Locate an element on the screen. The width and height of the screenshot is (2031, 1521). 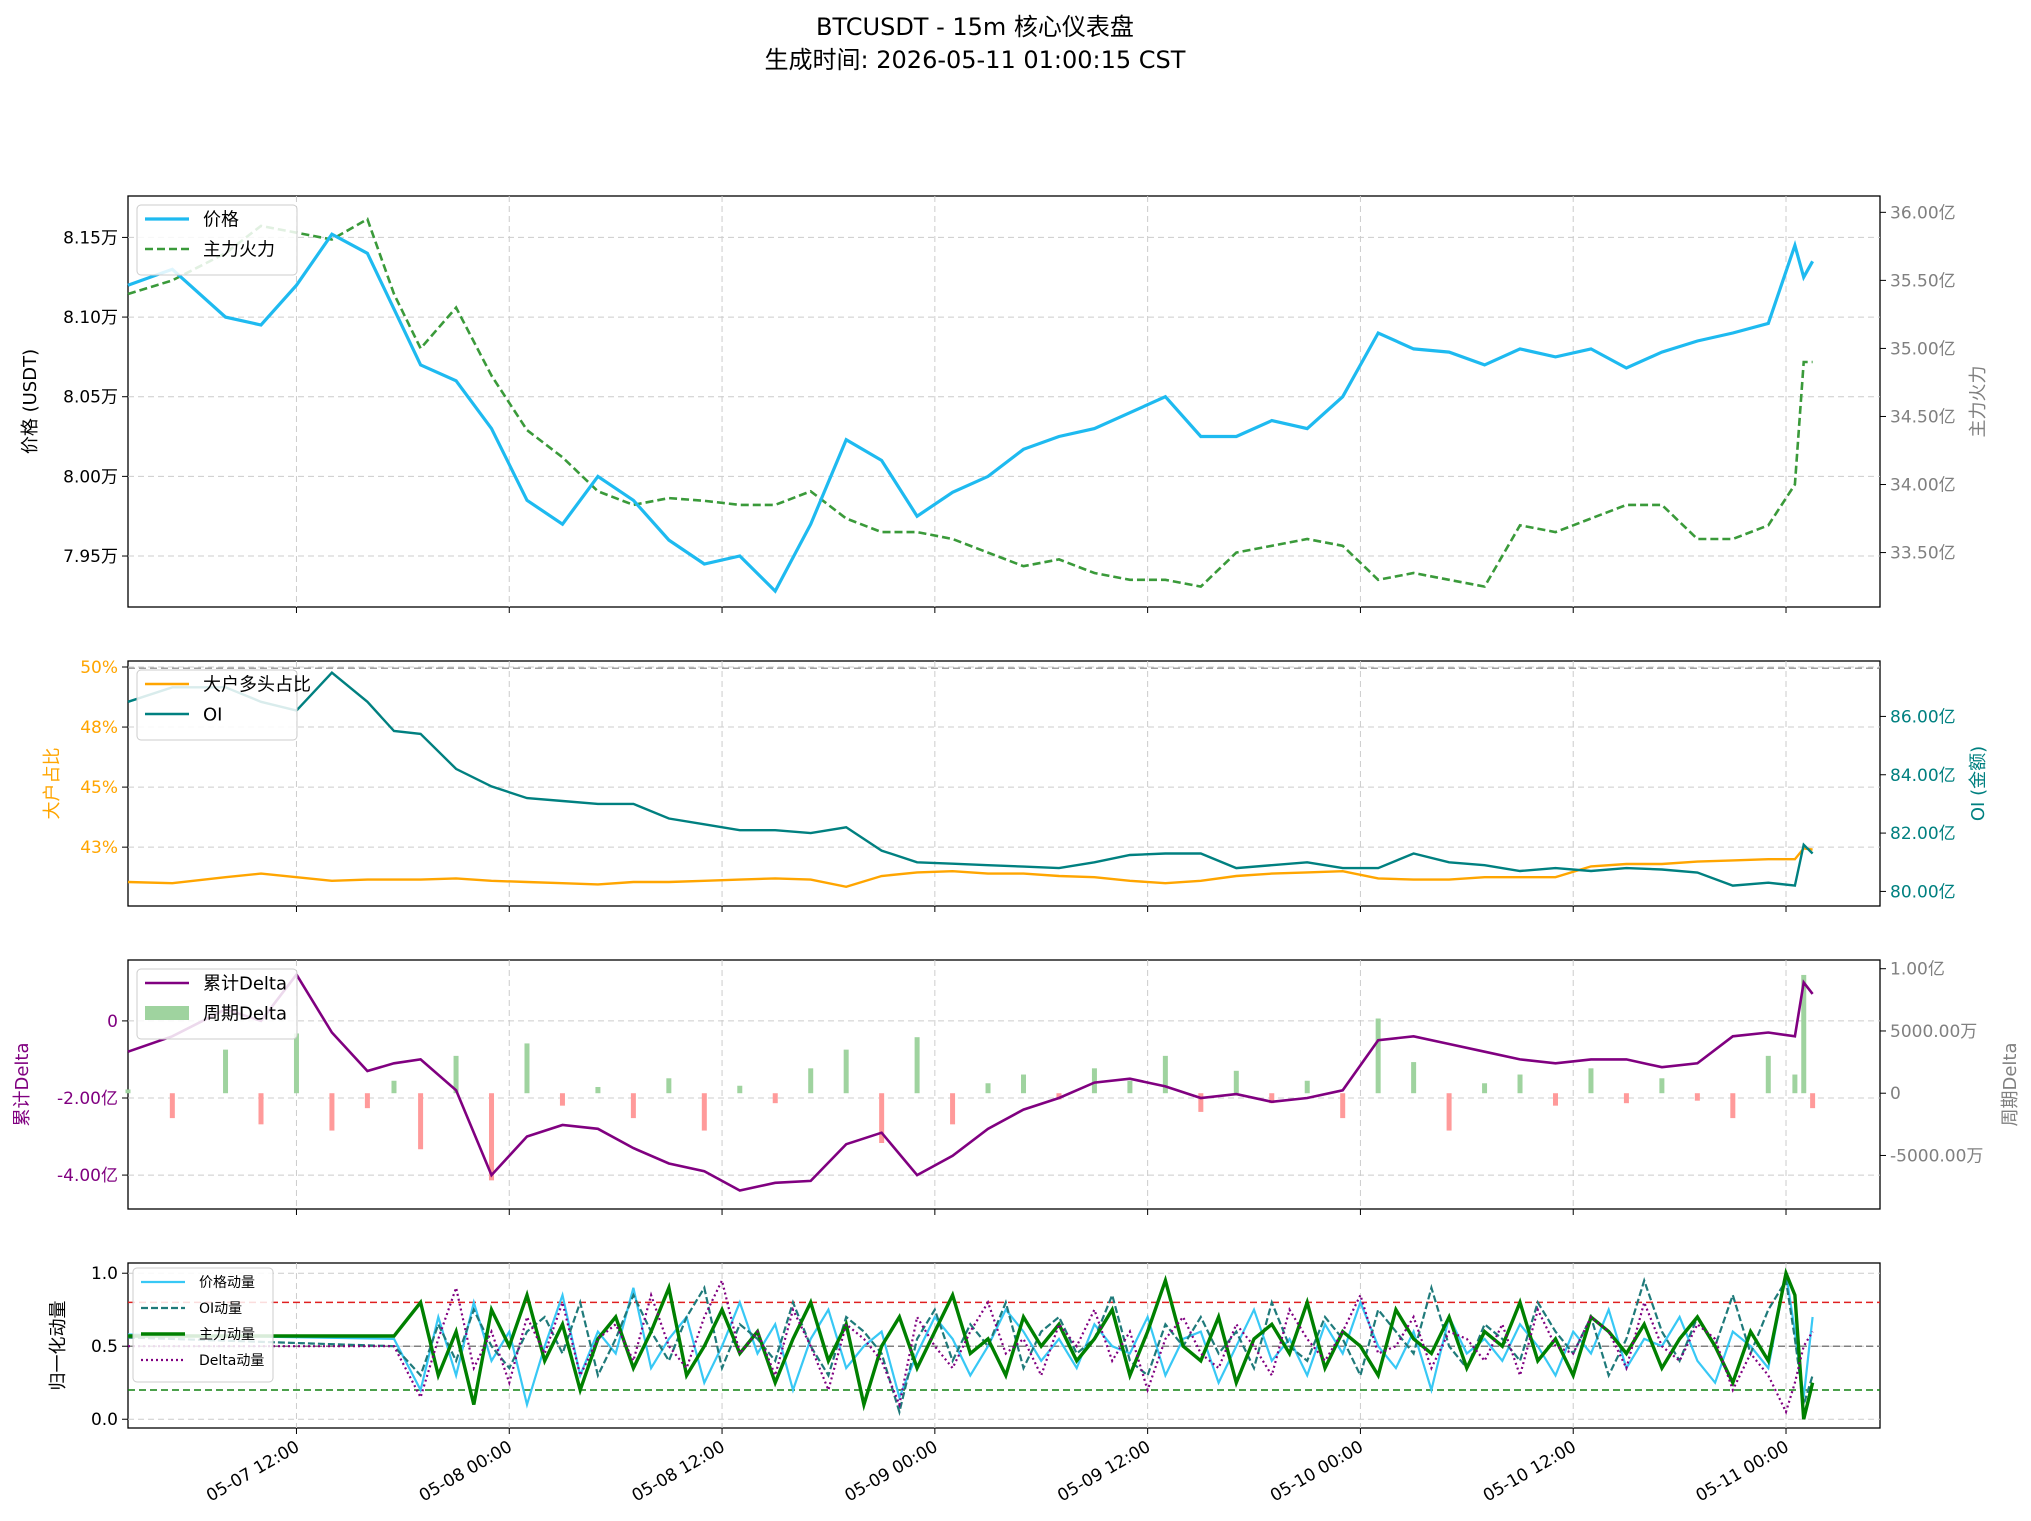
y2-tick-label: 33.50亿 is located at coordinates (1923, 554).